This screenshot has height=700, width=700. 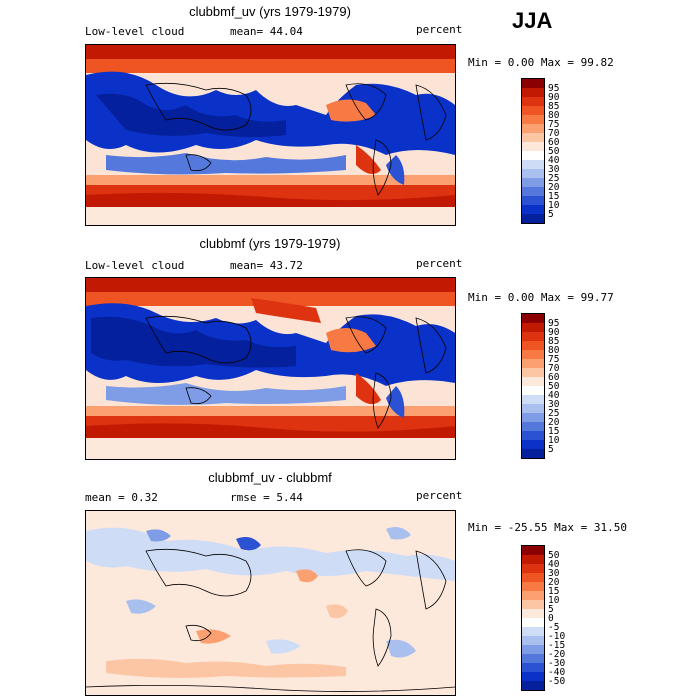 What do you see at coordinates (557, 645) in the screenshot?
I see `colorbar-tick: -15` at bounding box center [557, 645].